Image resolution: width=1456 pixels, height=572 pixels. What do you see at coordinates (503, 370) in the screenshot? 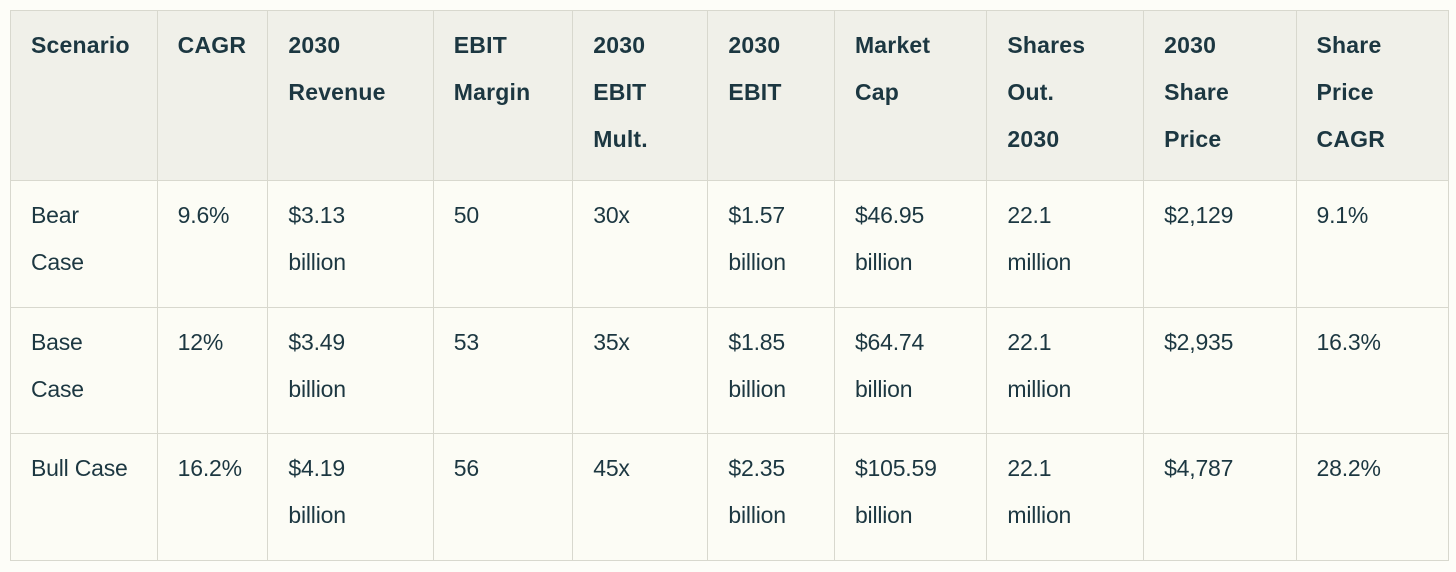
I see `table-cell: 53` at bounding box center [503, 370].